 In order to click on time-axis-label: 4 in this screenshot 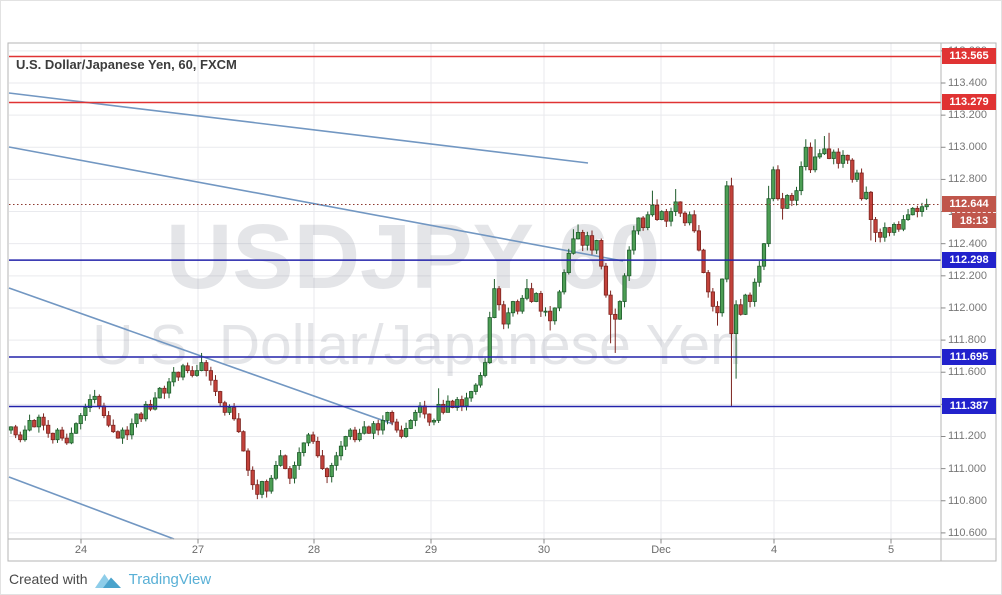, I will do `click(774, 550)`.